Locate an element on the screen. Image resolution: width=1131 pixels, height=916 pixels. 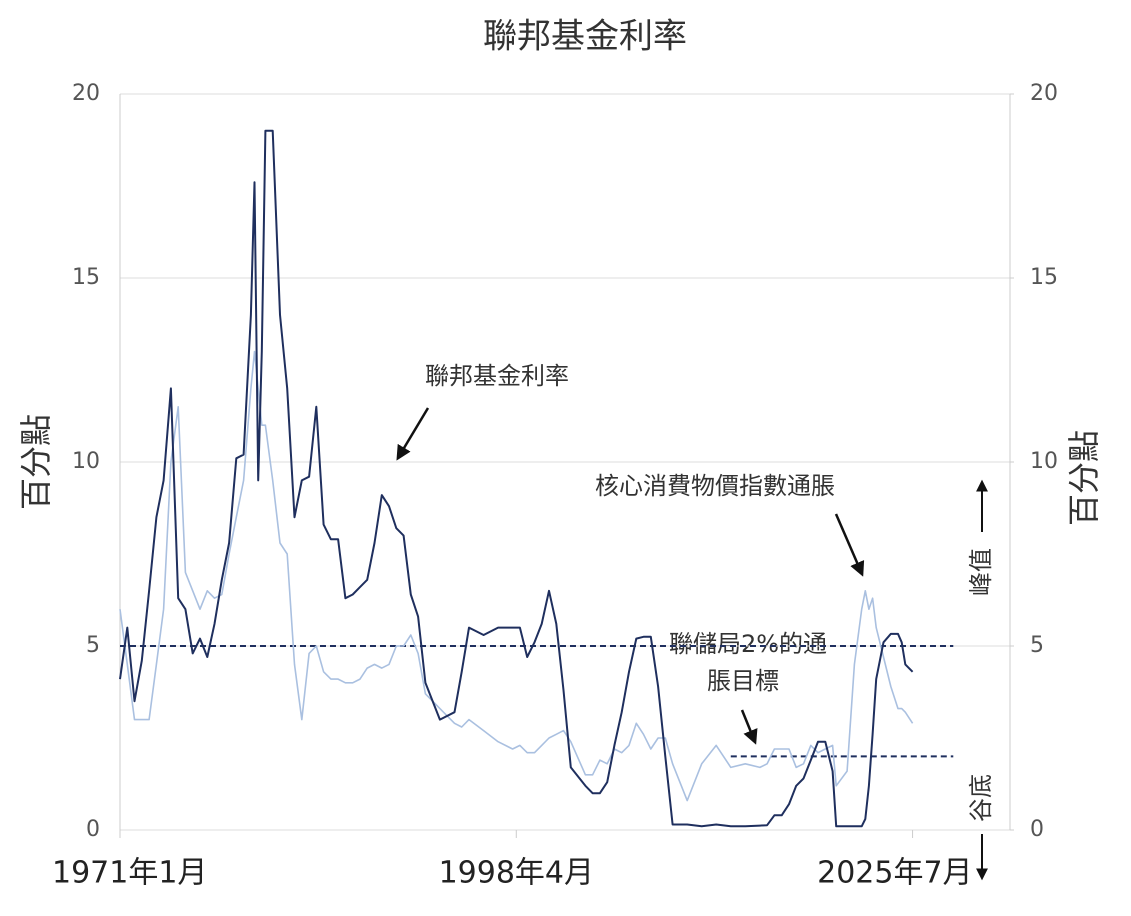
annotation: 聯儲局2%的通 is located at coordinates (748, 644).